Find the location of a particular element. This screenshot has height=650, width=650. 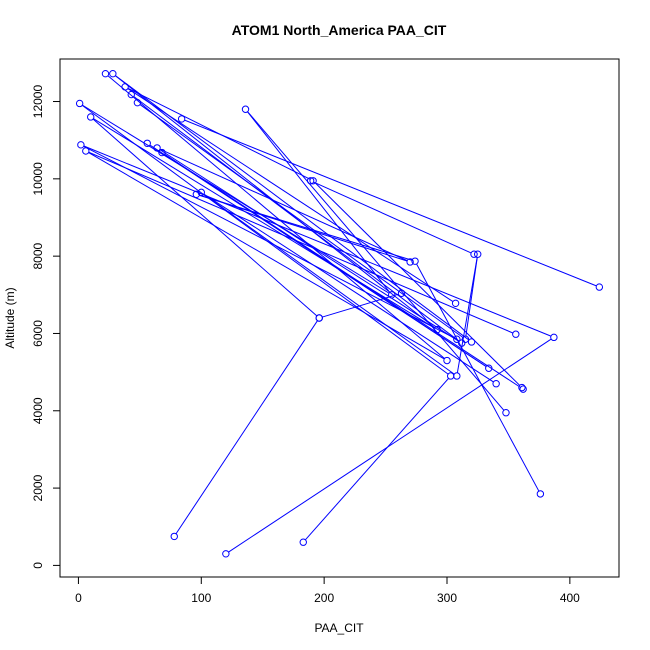

y-tick-label: 2000 is located at coordinates (38, 487).